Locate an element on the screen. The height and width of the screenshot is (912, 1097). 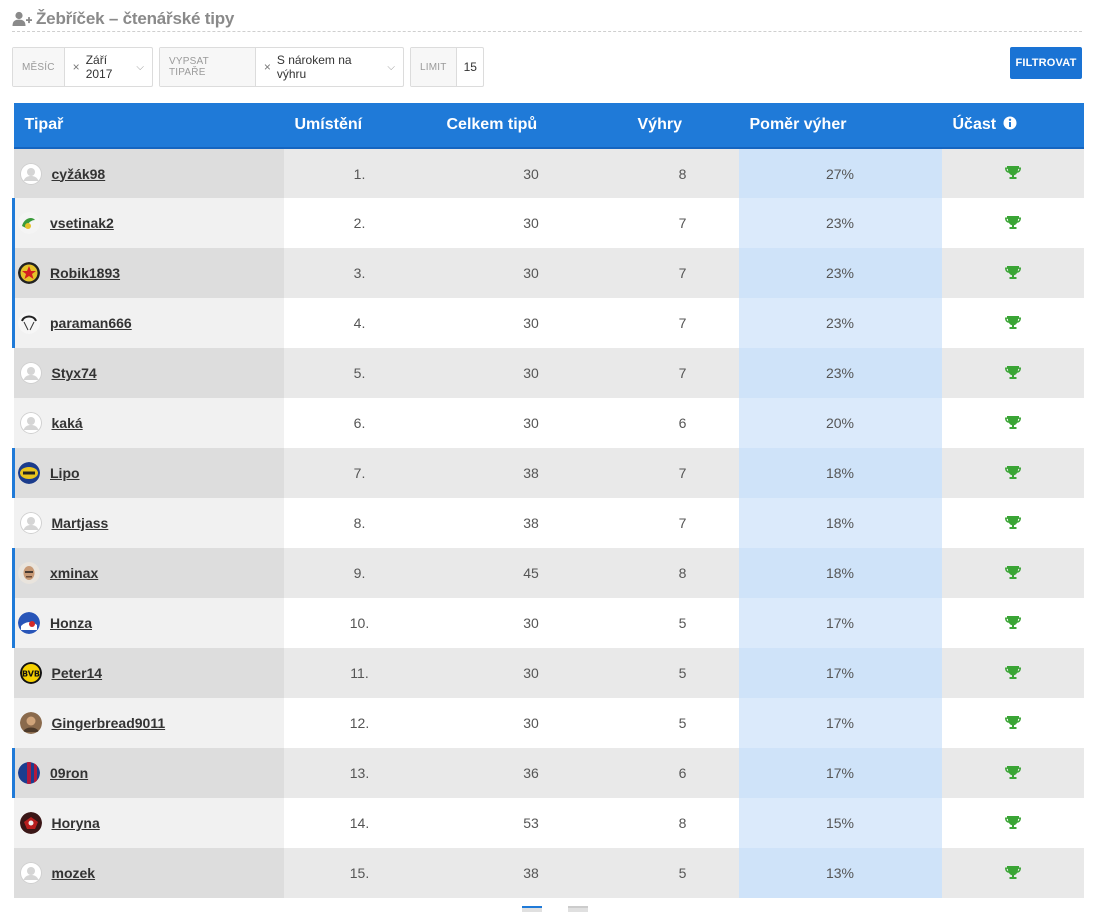
tipper-name-link: Honza is located at coordinates (71, 623).